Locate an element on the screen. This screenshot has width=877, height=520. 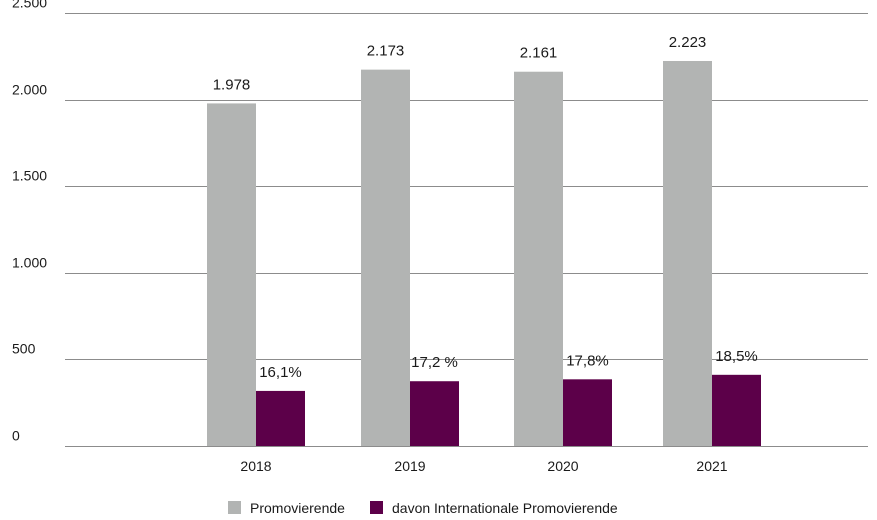
data-label: 17,2 % is located at coordinates (434, 362).